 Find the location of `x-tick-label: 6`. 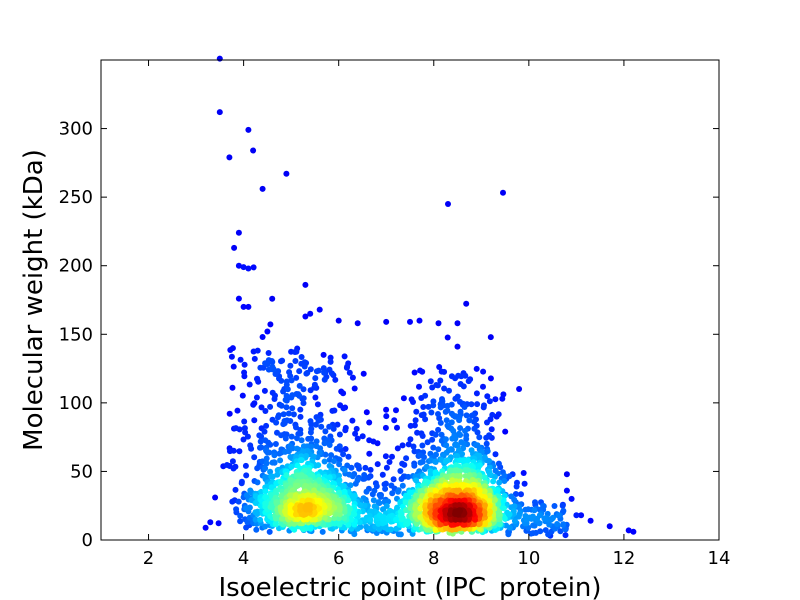

x-tick-label: 6 is located at coordinates (338, 558).